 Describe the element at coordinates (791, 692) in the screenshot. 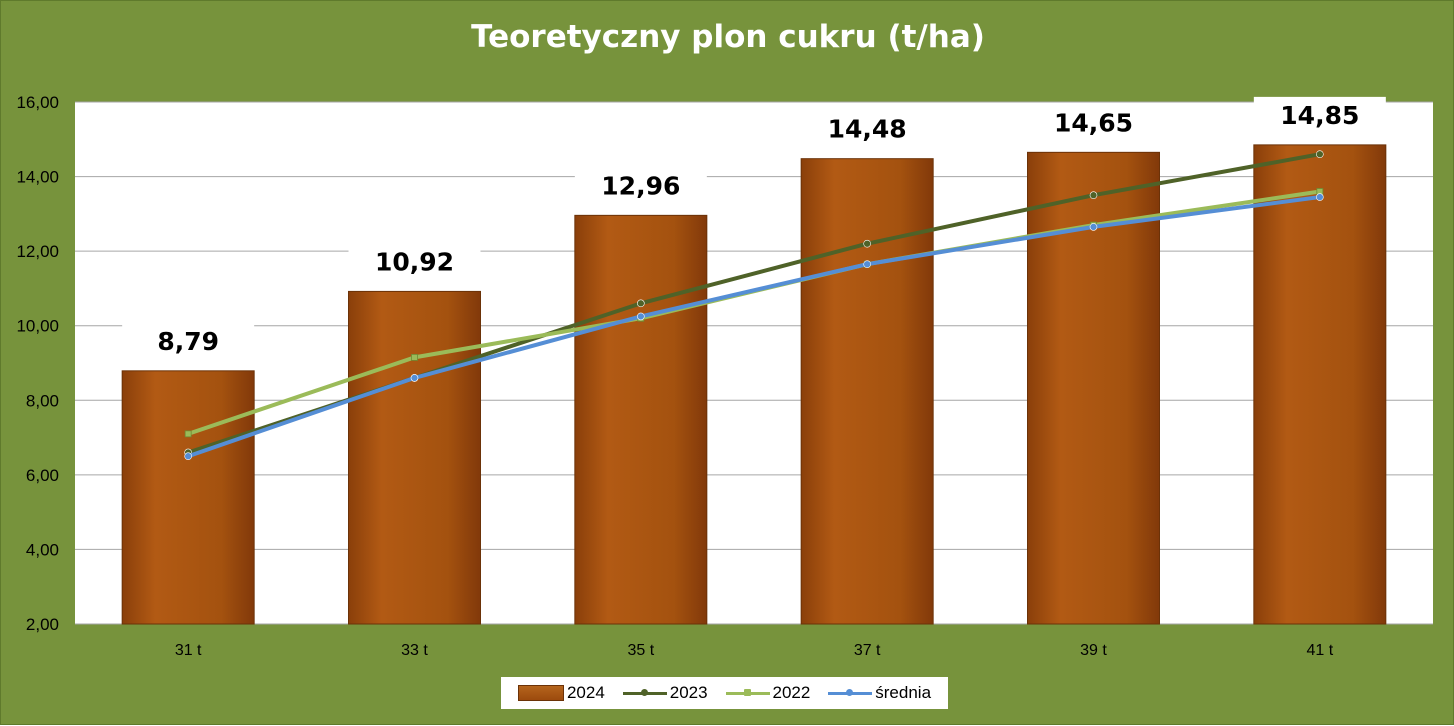

I see `legend-label-2022: 2022` at that location.